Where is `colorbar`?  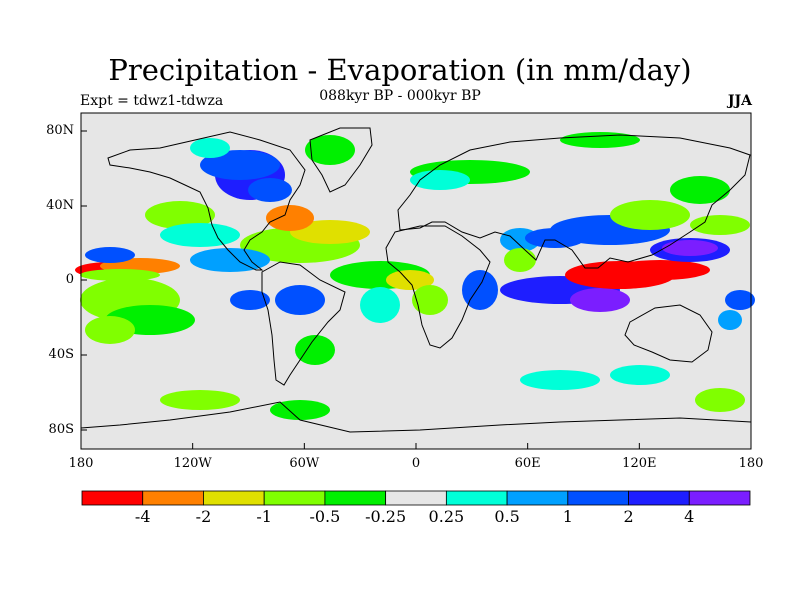
colorbar is located at coordinates (416, 498).